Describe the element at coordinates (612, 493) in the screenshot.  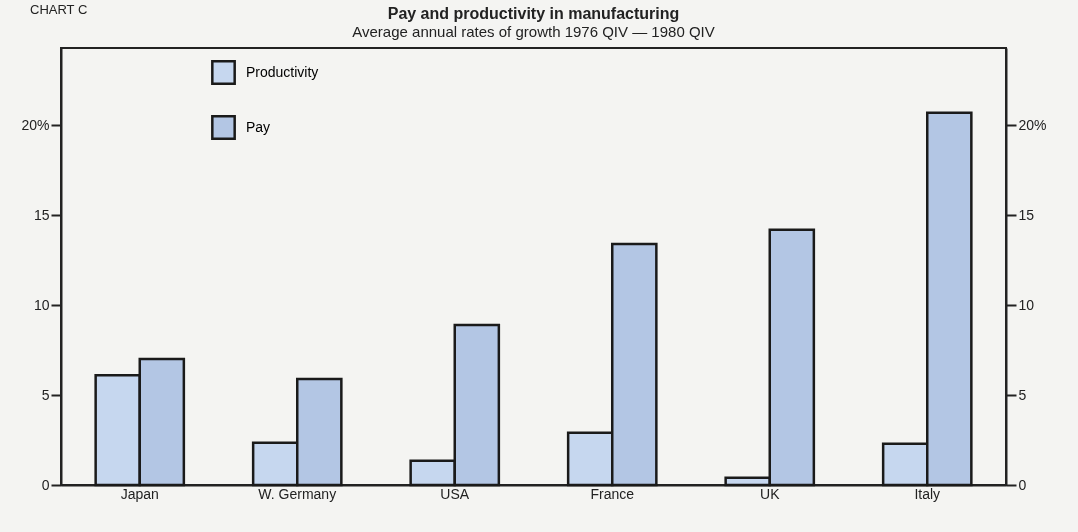
I see `x-tick-label: France` at that location.